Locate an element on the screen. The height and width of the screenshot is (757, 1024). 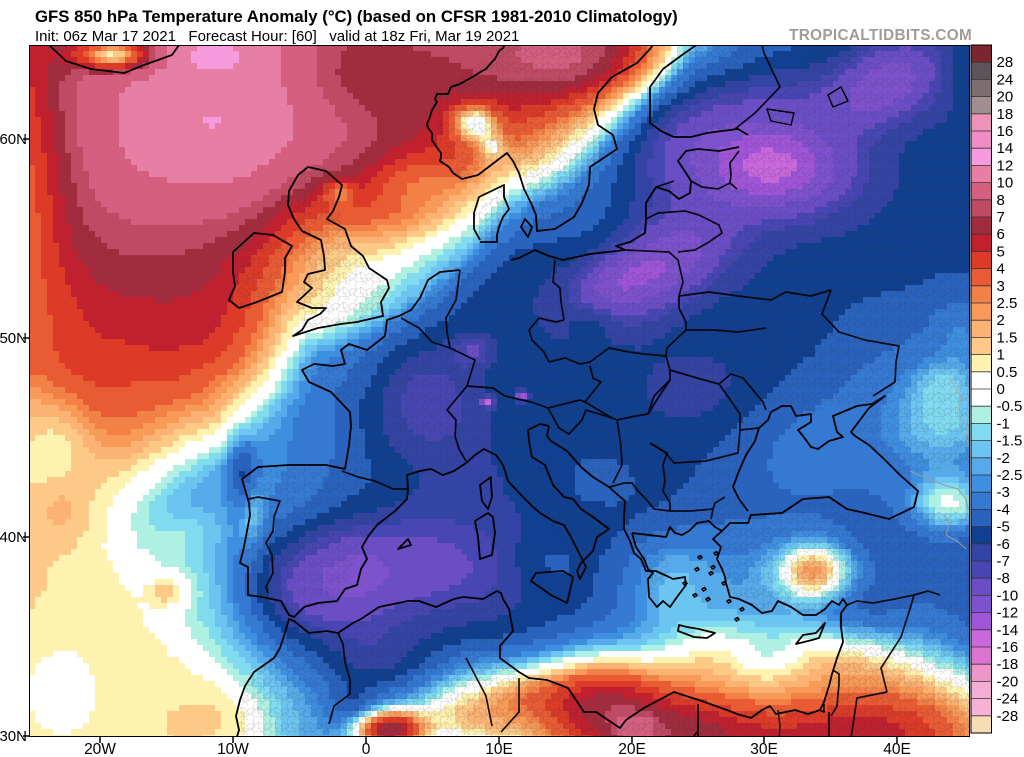
svg-text: -12 is located at coordinates (1008, 613).